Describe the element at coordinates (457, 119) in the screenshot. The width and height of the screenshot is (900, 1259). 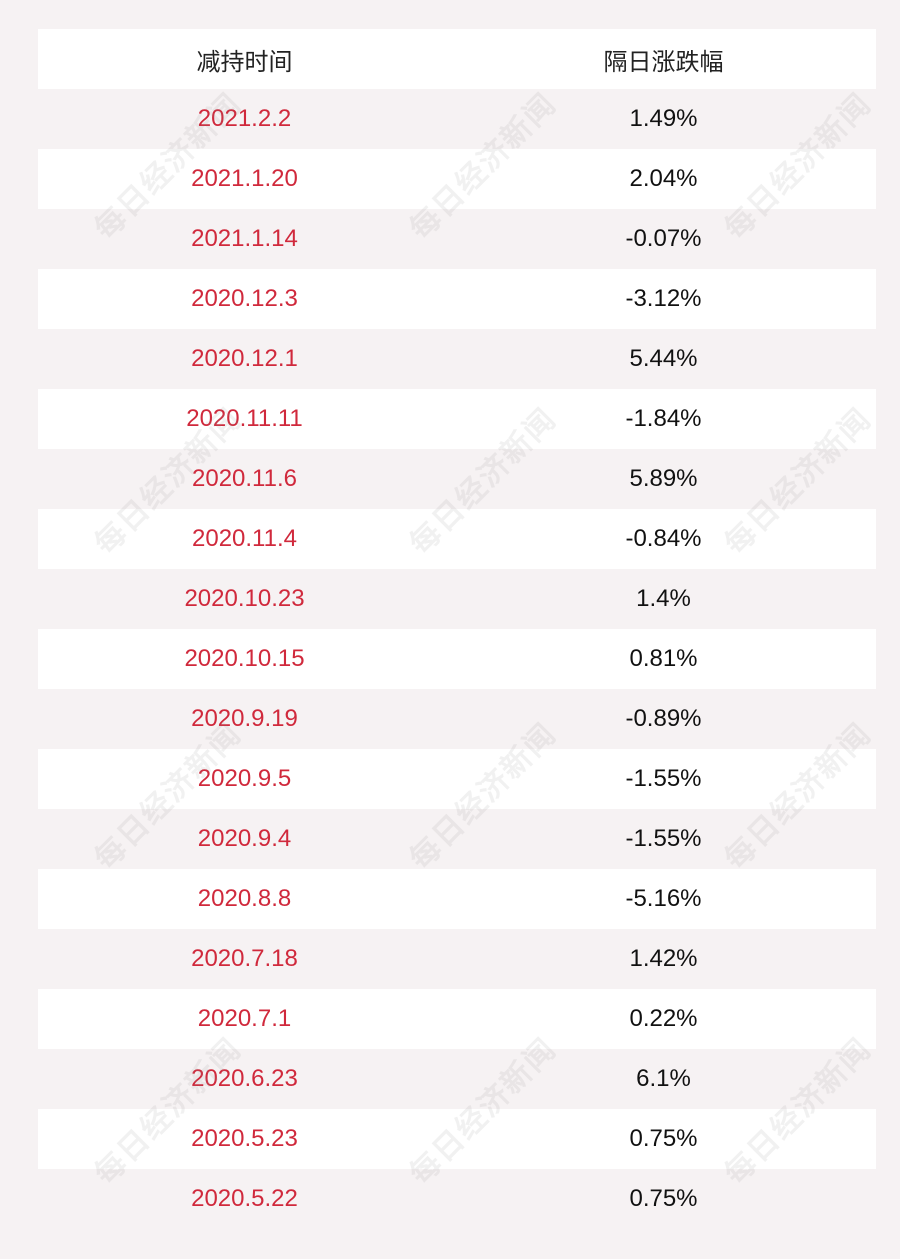
I see `table-row: 2021.2.2 1.49%` at that location.